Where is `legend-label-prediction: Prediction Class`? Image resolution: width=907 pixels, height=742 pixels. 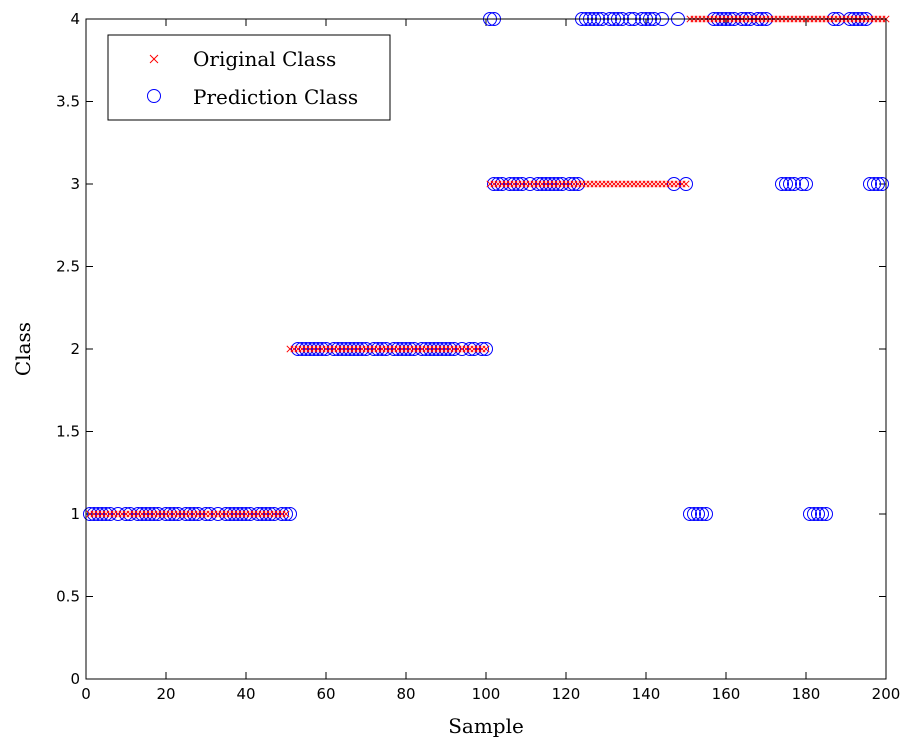 legend-label-prediction: Prediction Class is located at coordinates (275, 97).